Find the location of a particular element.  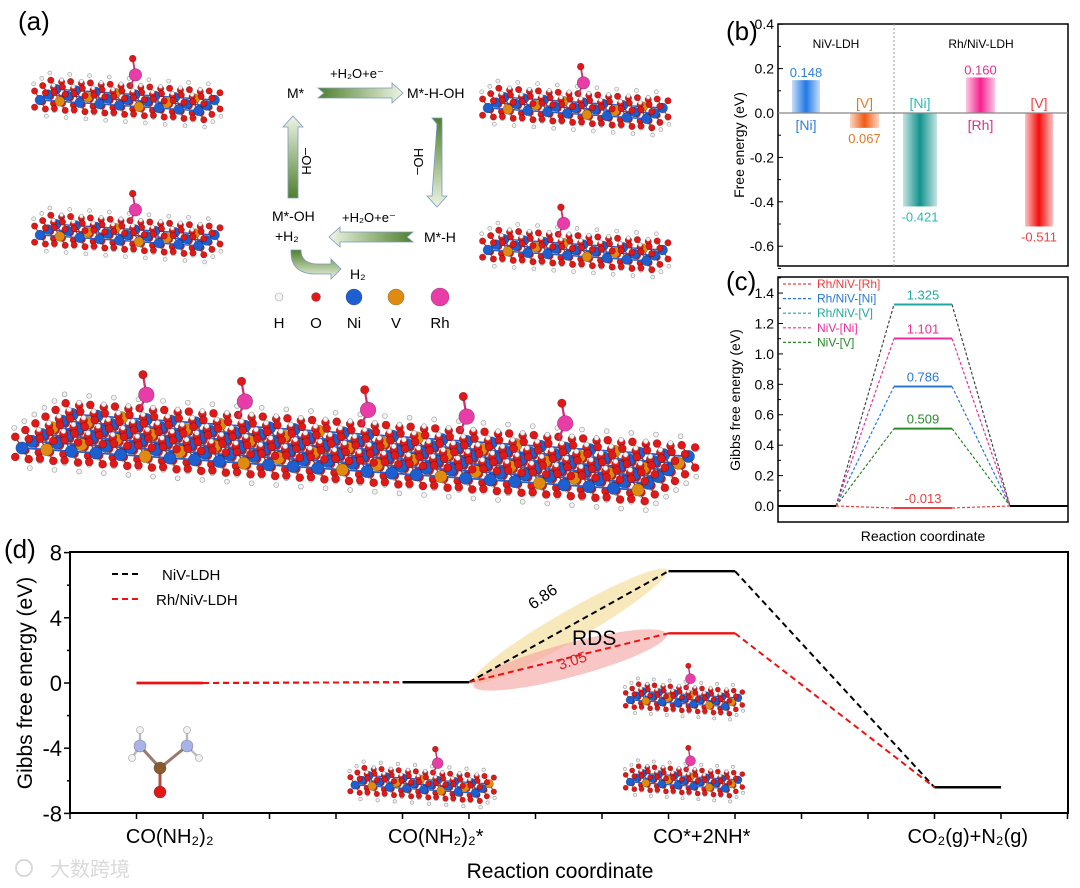

legend-label: Rh/NiV-[Rh] is located at coordinates (848, 284).